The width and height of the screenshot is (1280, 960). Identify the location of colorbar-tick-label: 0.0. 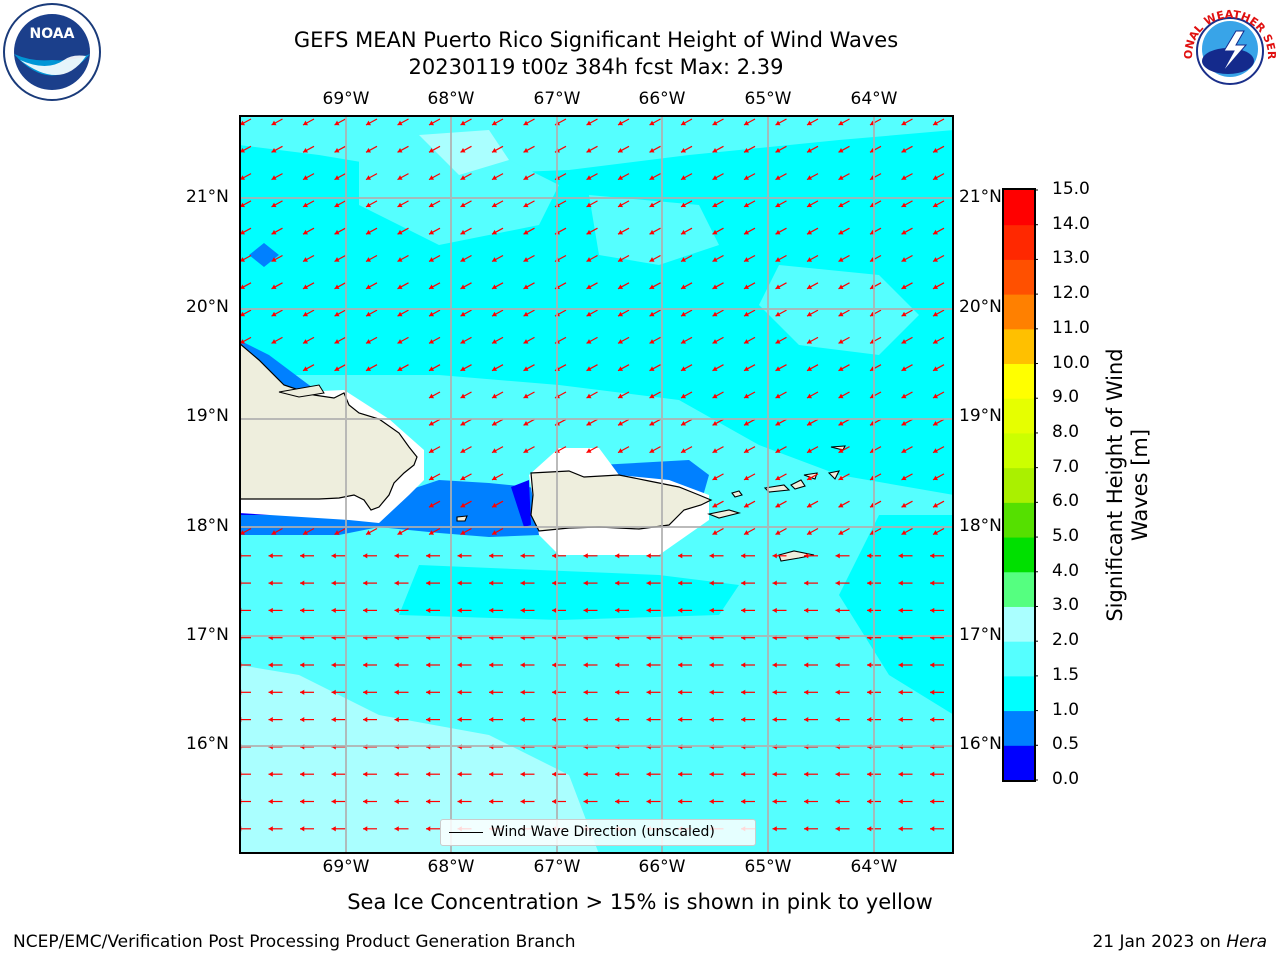
(1066, 779).